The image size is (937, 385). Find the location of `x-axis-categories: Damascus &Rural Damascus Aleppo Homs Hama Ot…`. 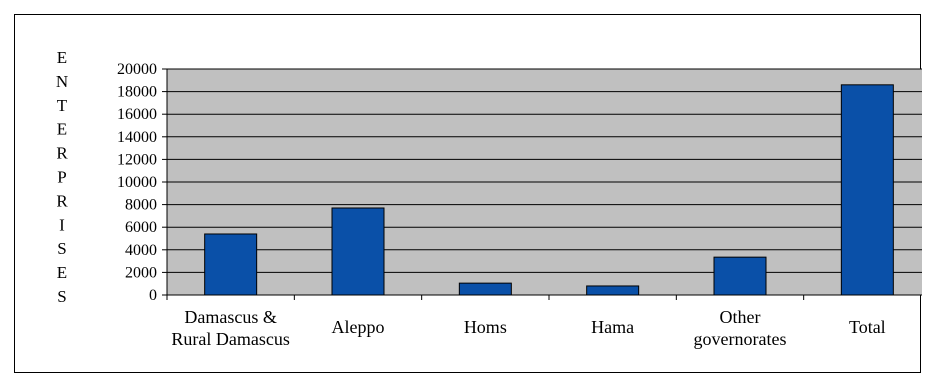

x-axis-categories: Damascus &Rural Damascus Aleppo Homs Hama Ot… is located at coordinates (526, 322).